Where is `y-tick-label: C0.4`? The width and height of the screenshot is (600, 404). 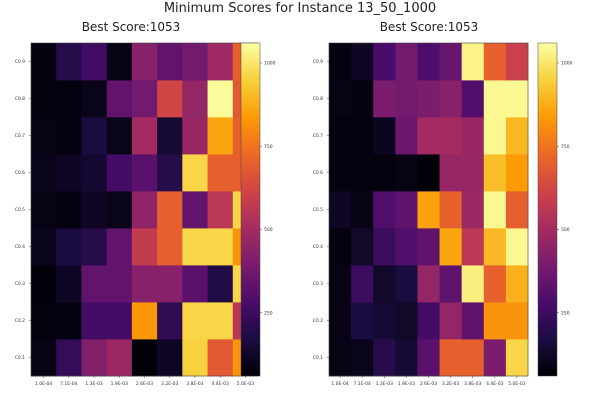 y-tick-label: C0.4 is located at coordinates (318, 247).